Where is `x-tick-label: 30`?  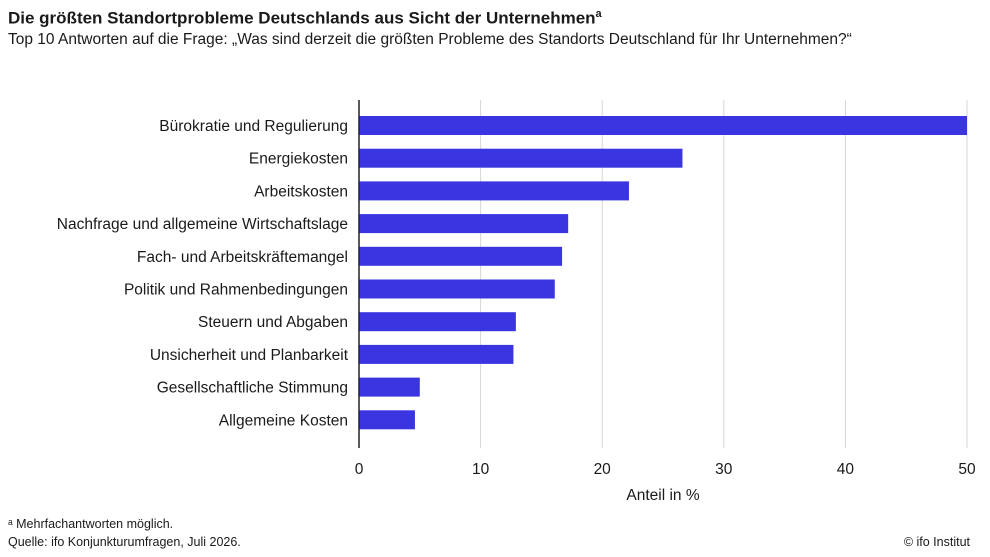
x-tick-label: 30 is located at coordinates (724, 469).